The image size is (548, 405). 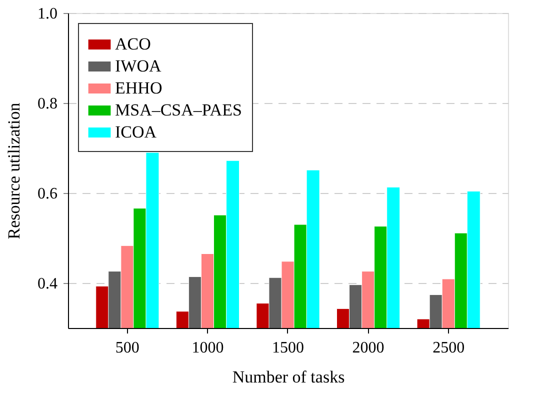 What do you see at coordinates (448, 348) in the screenshot?
I see `x-tick-label: 2500` at bounding box center [448, 348].